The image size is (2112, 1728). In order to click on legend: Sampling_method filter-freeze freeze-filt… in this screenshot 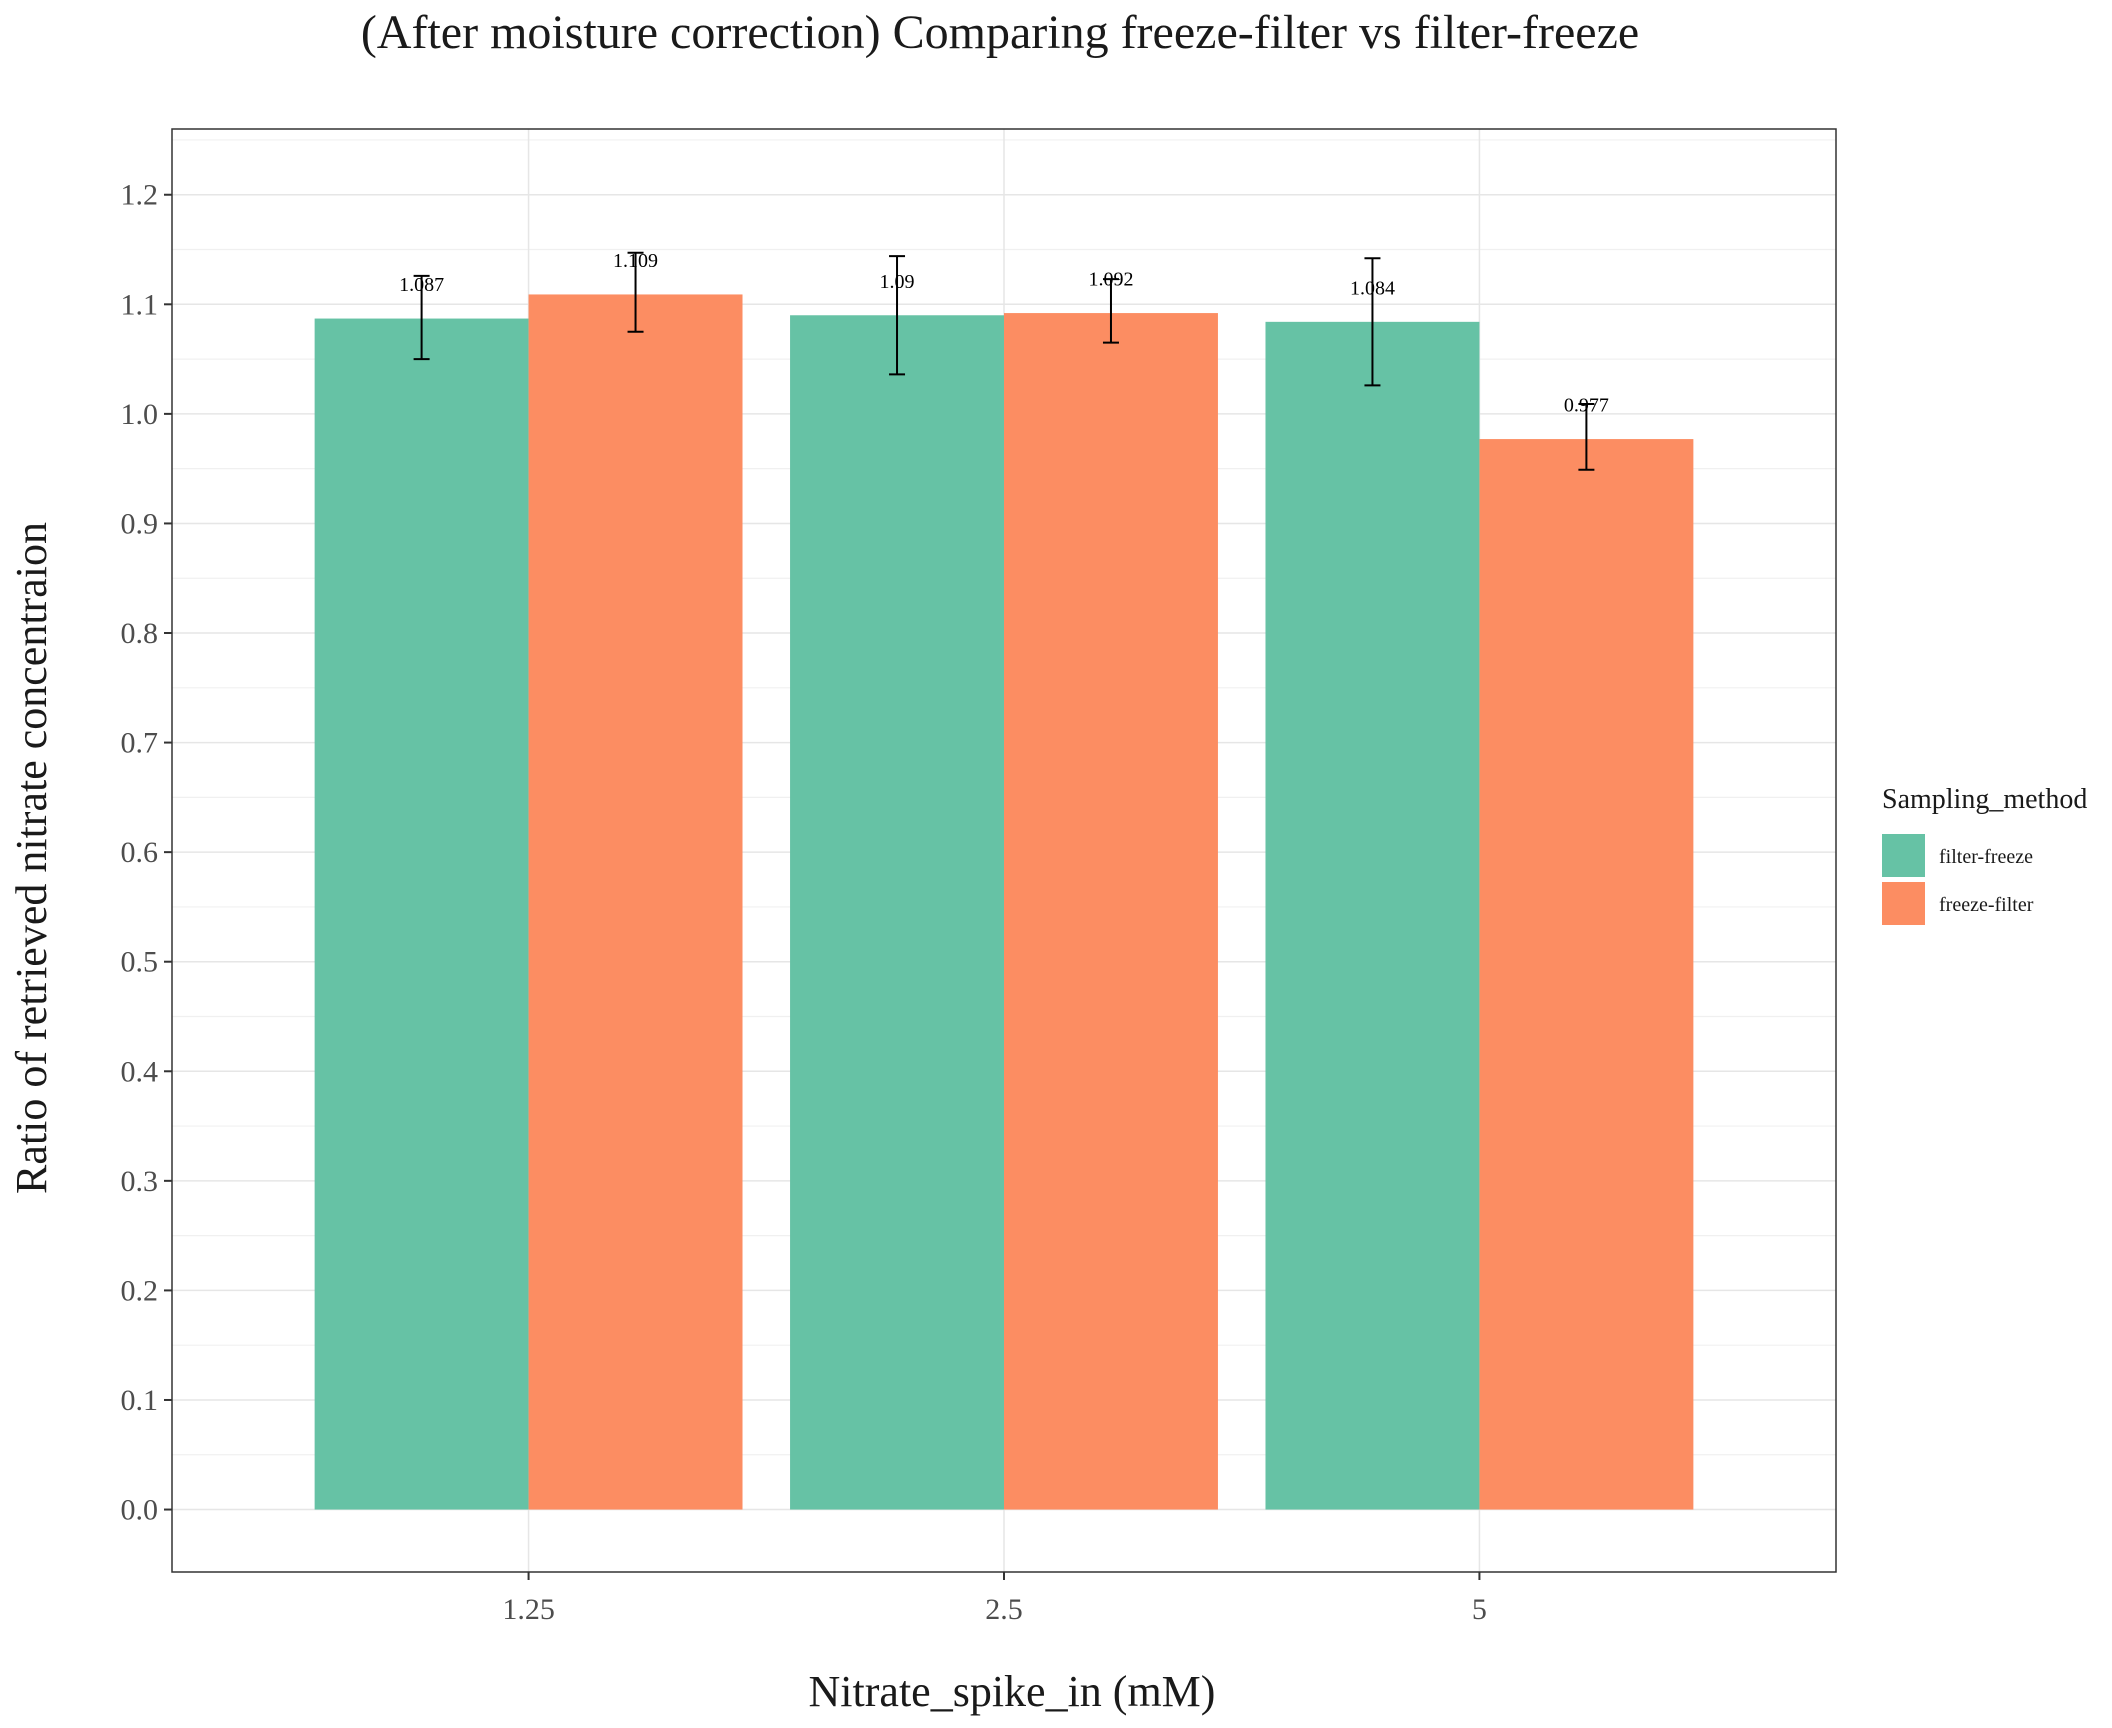, I will do `click(1984, 854)`.